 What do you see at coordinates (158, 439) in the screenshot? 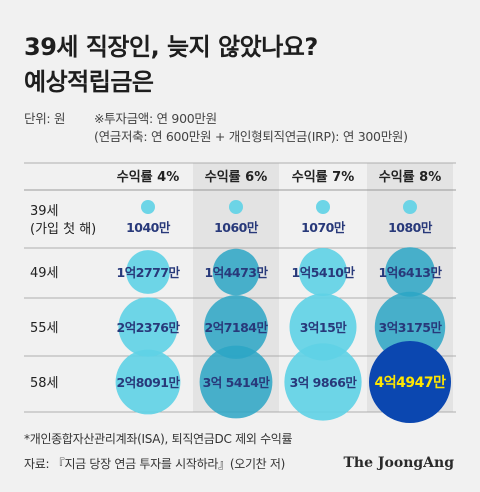
I see `footnote: *개인종합자산관리계좌(ISA), 퇴직연금DC 제외 수익률` at bounding box center [158, 439].